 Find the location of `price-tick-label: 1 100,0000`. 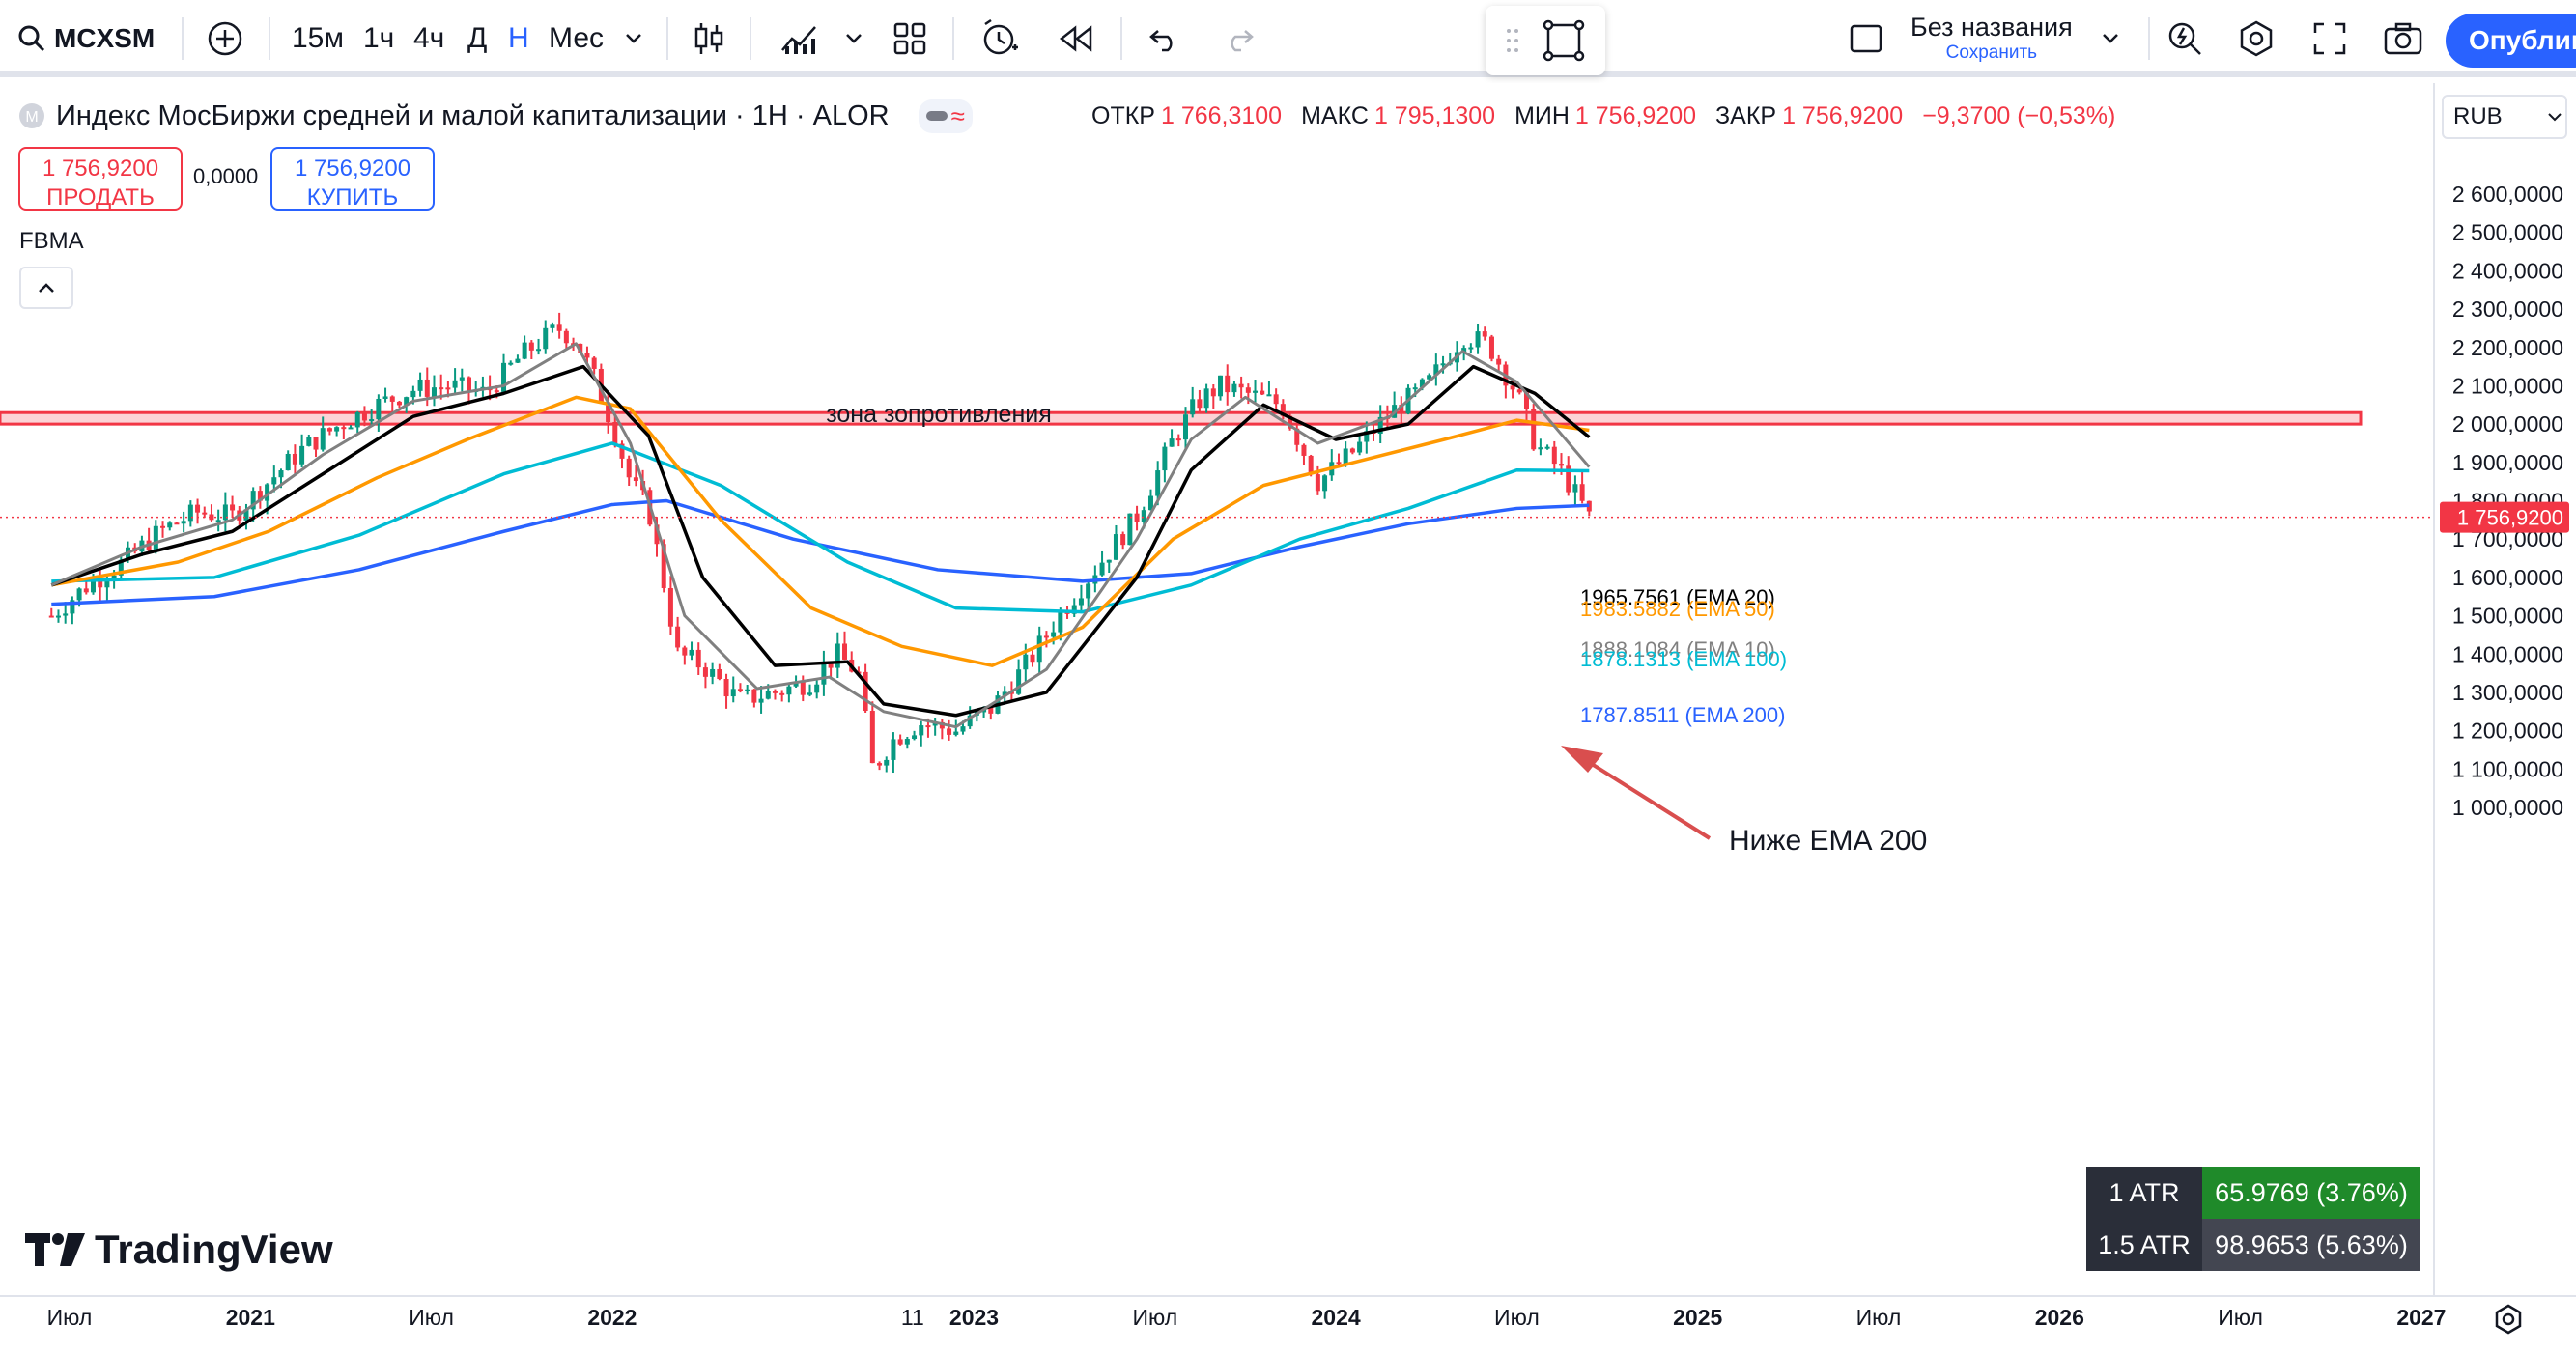

price-tick-label: 1 100,0000 is located at coordinates (2507, 768).